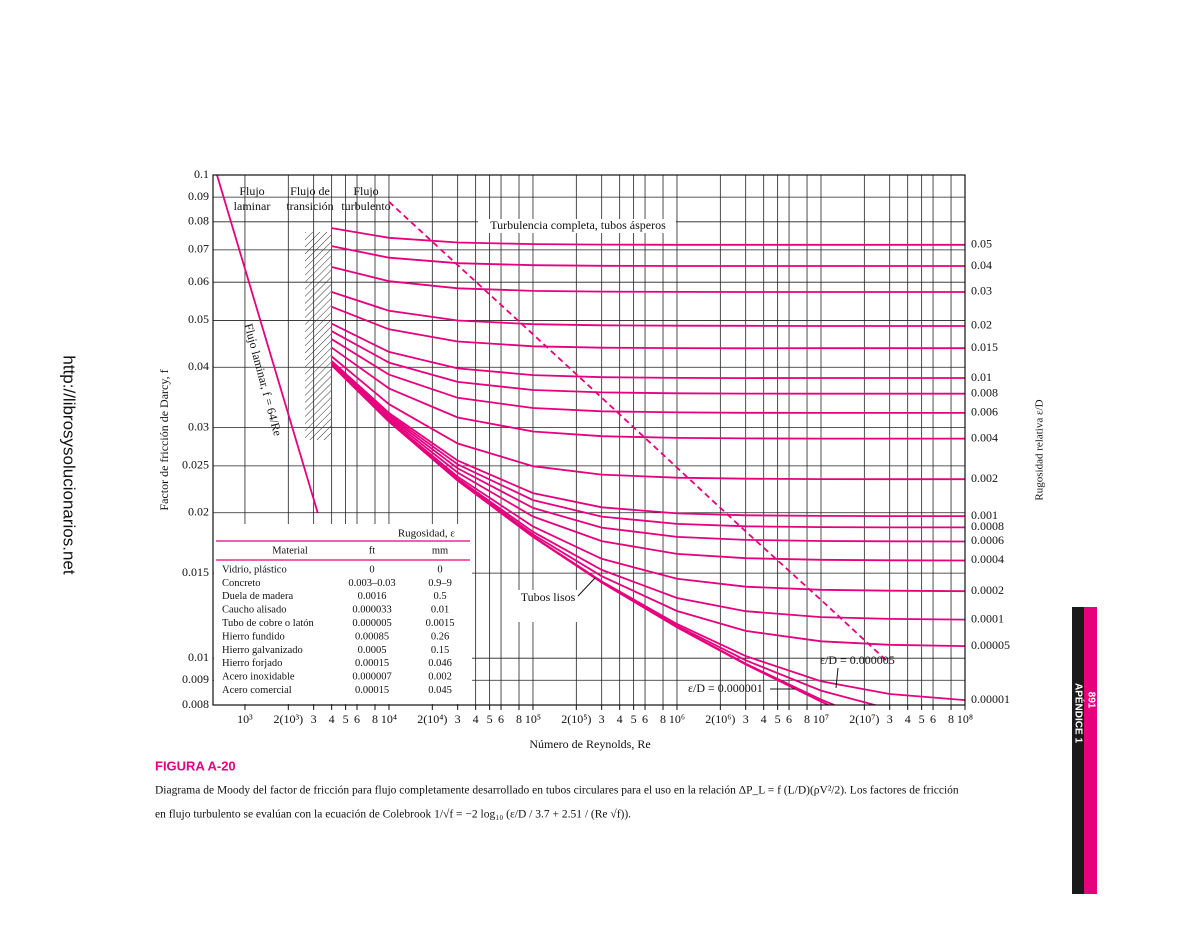  What do you see at coordinates (987, 559) in the screenshot?
I see `series-label: 0.0004` at bounding box center [987, 559].